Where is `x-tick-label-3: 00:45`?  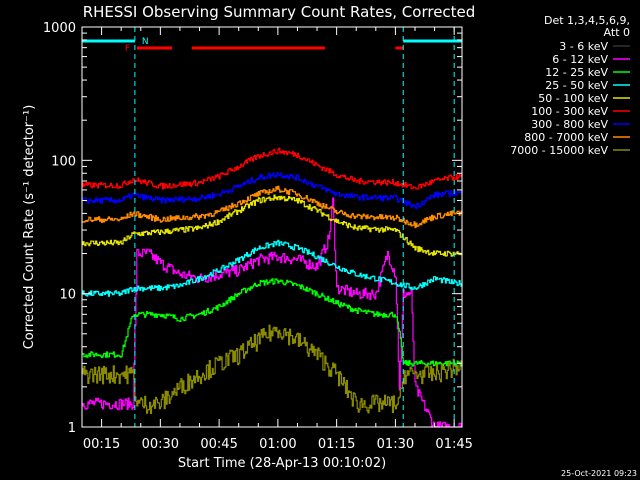 x-tick-label-3: 00:45 is located at coordinates (218, 444).